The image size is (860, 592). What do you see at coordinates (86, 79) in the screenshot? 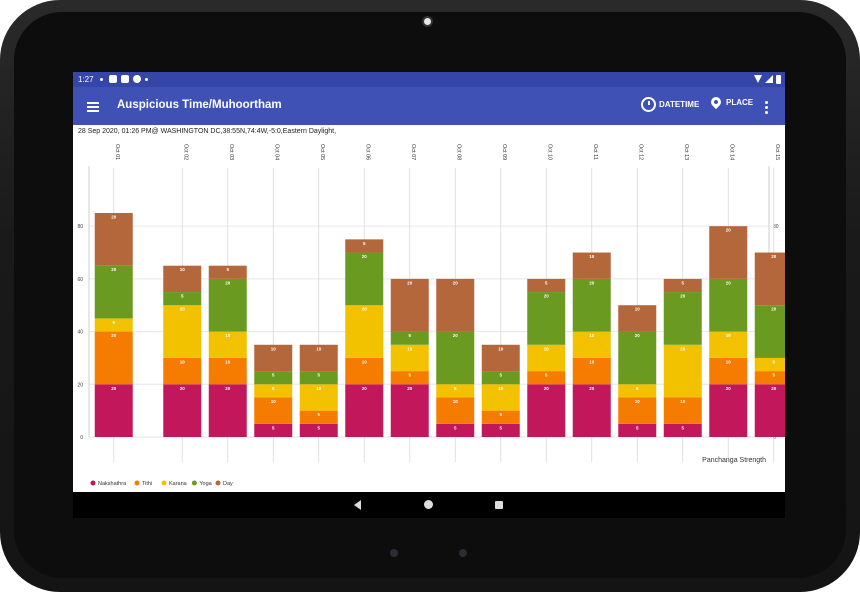
I see `status-time: 1:27` at bounding box center [86, 79].